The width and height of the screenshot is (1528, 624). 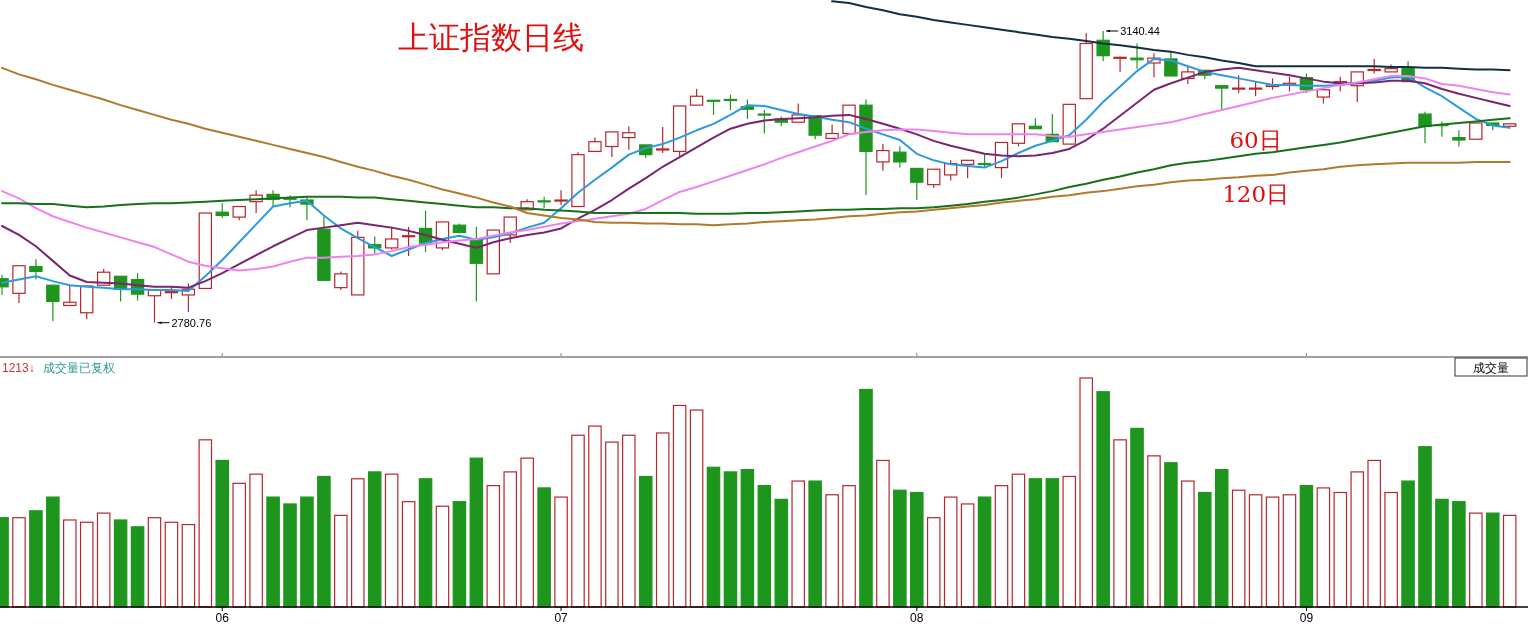 I want to click on text: 成交量, so click(x=1491, y=368).